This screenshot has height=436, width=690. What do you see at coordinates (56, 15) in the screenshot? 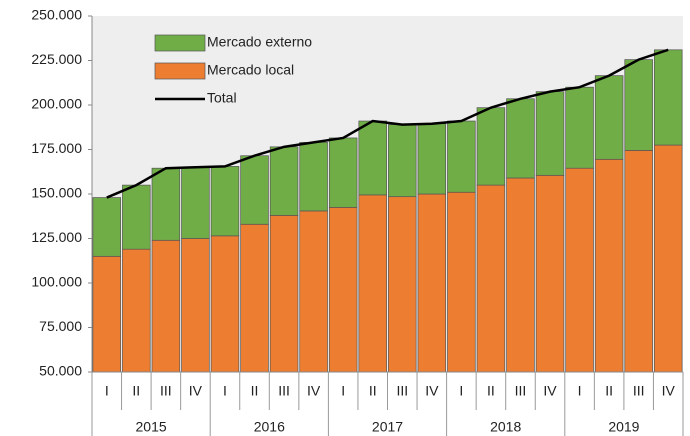
I see `y-tick-label: 250.000` at bounding box center [56, 15].